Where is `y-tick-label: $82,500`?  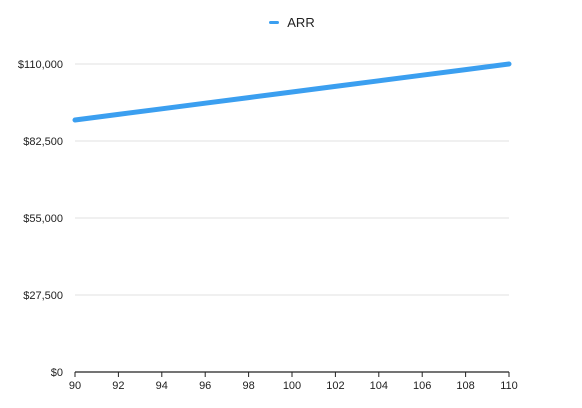
y-tick-label: $82,500 is located at coordinates (43, 142).